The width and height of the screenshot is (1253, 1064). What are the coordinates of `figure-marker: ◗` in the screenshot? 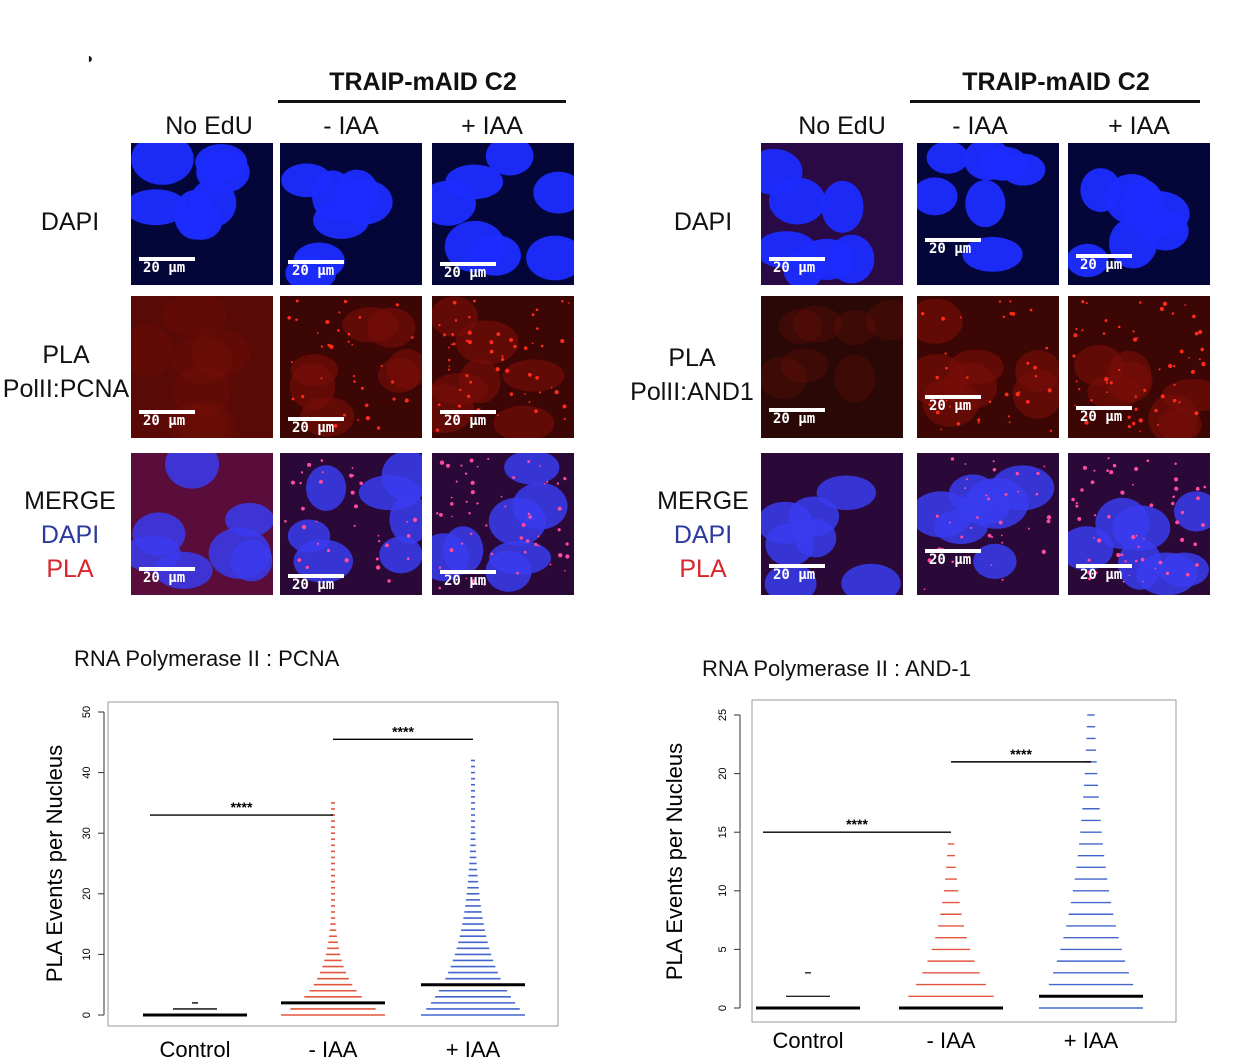 It's located at (90, 58).